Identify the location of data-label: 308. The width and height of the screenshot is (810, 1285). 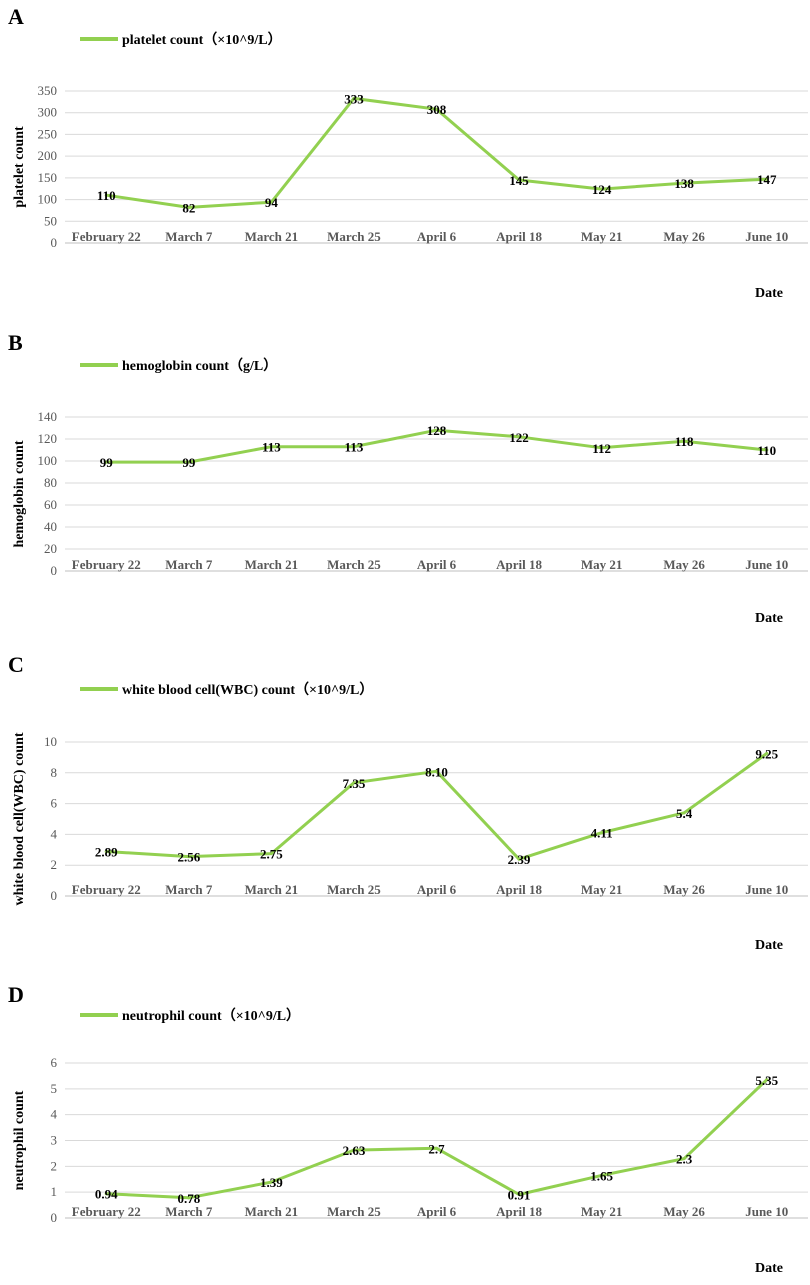
(437, 109).